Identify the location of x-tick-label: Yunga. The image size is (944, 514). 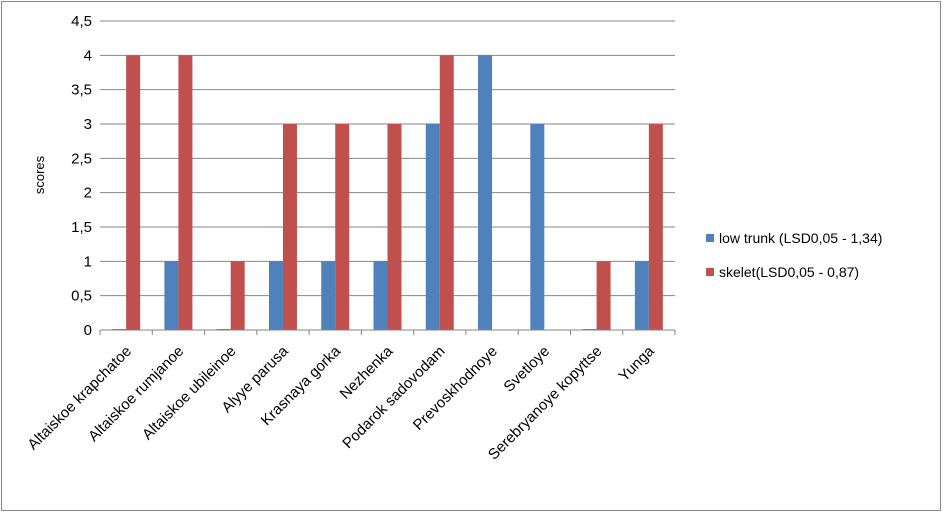
(637, 363).